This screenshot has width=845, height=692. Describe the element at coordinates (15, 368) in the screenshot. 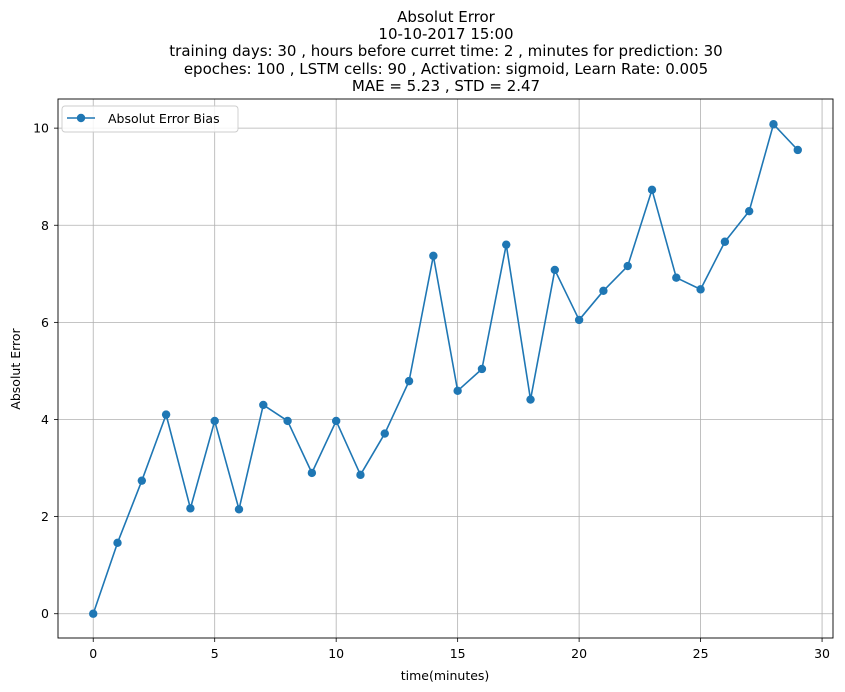

I see `y-axis-label: Absolut Error` at that location.